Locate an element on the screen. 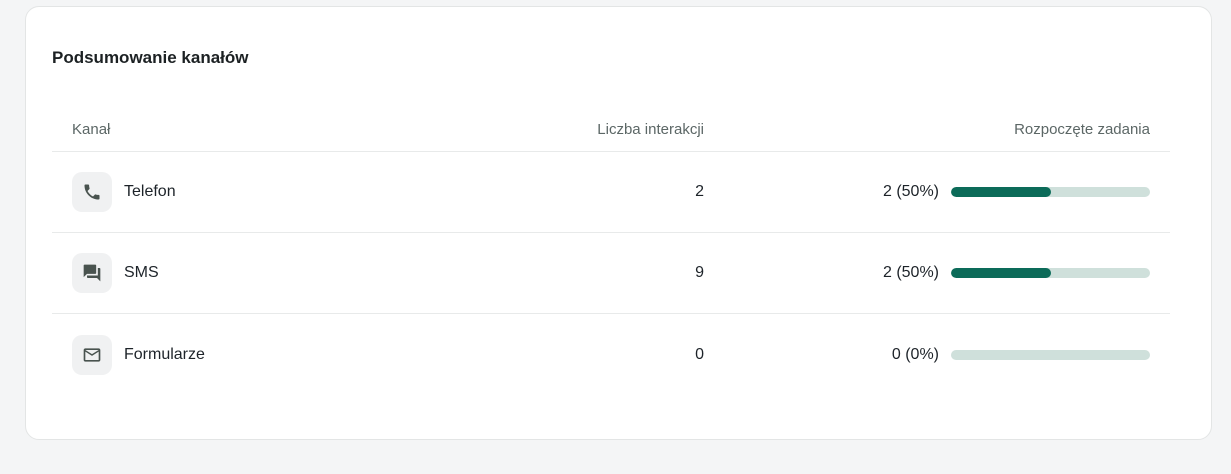 This screenshot has height=474, width=1231. channel-cell: SMS is located at coordinates (288, 273).